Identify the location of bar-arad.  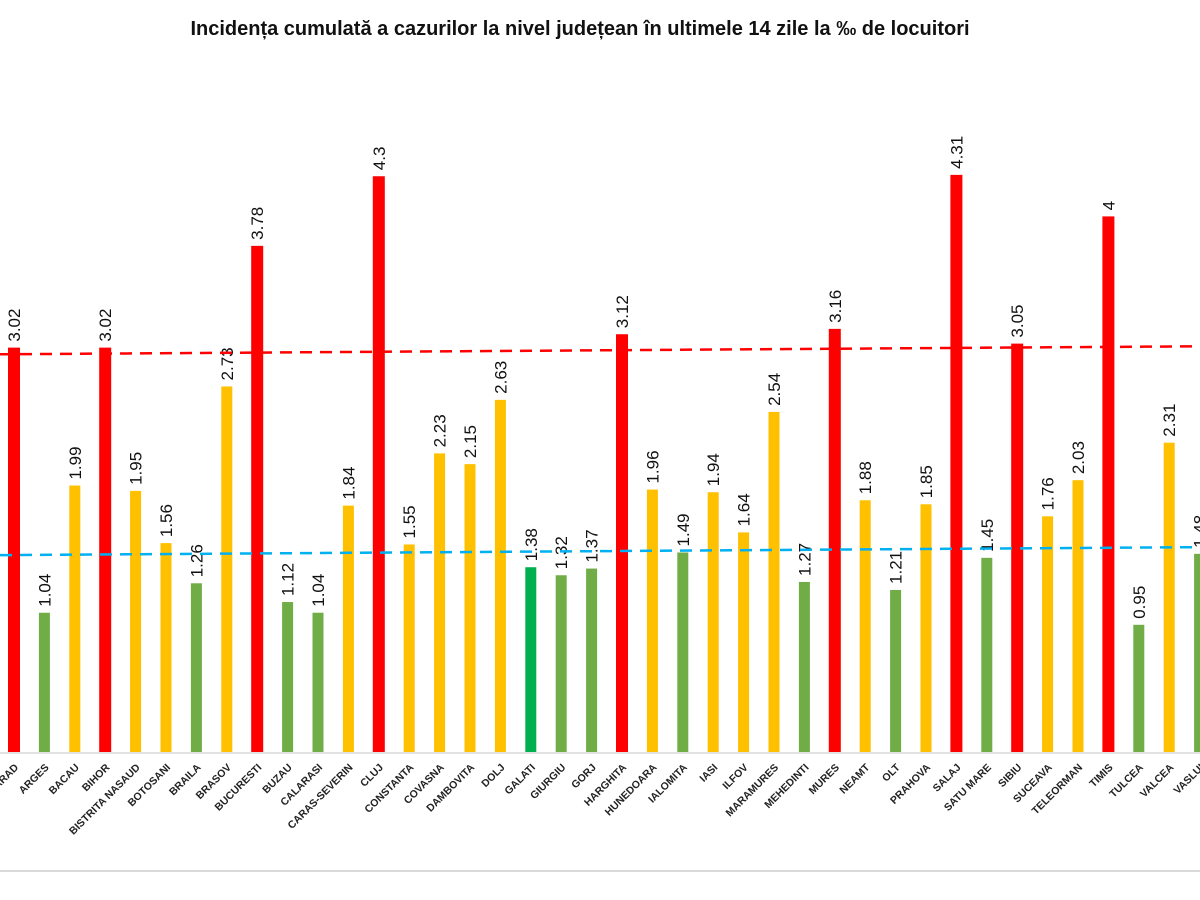
(14, 549).